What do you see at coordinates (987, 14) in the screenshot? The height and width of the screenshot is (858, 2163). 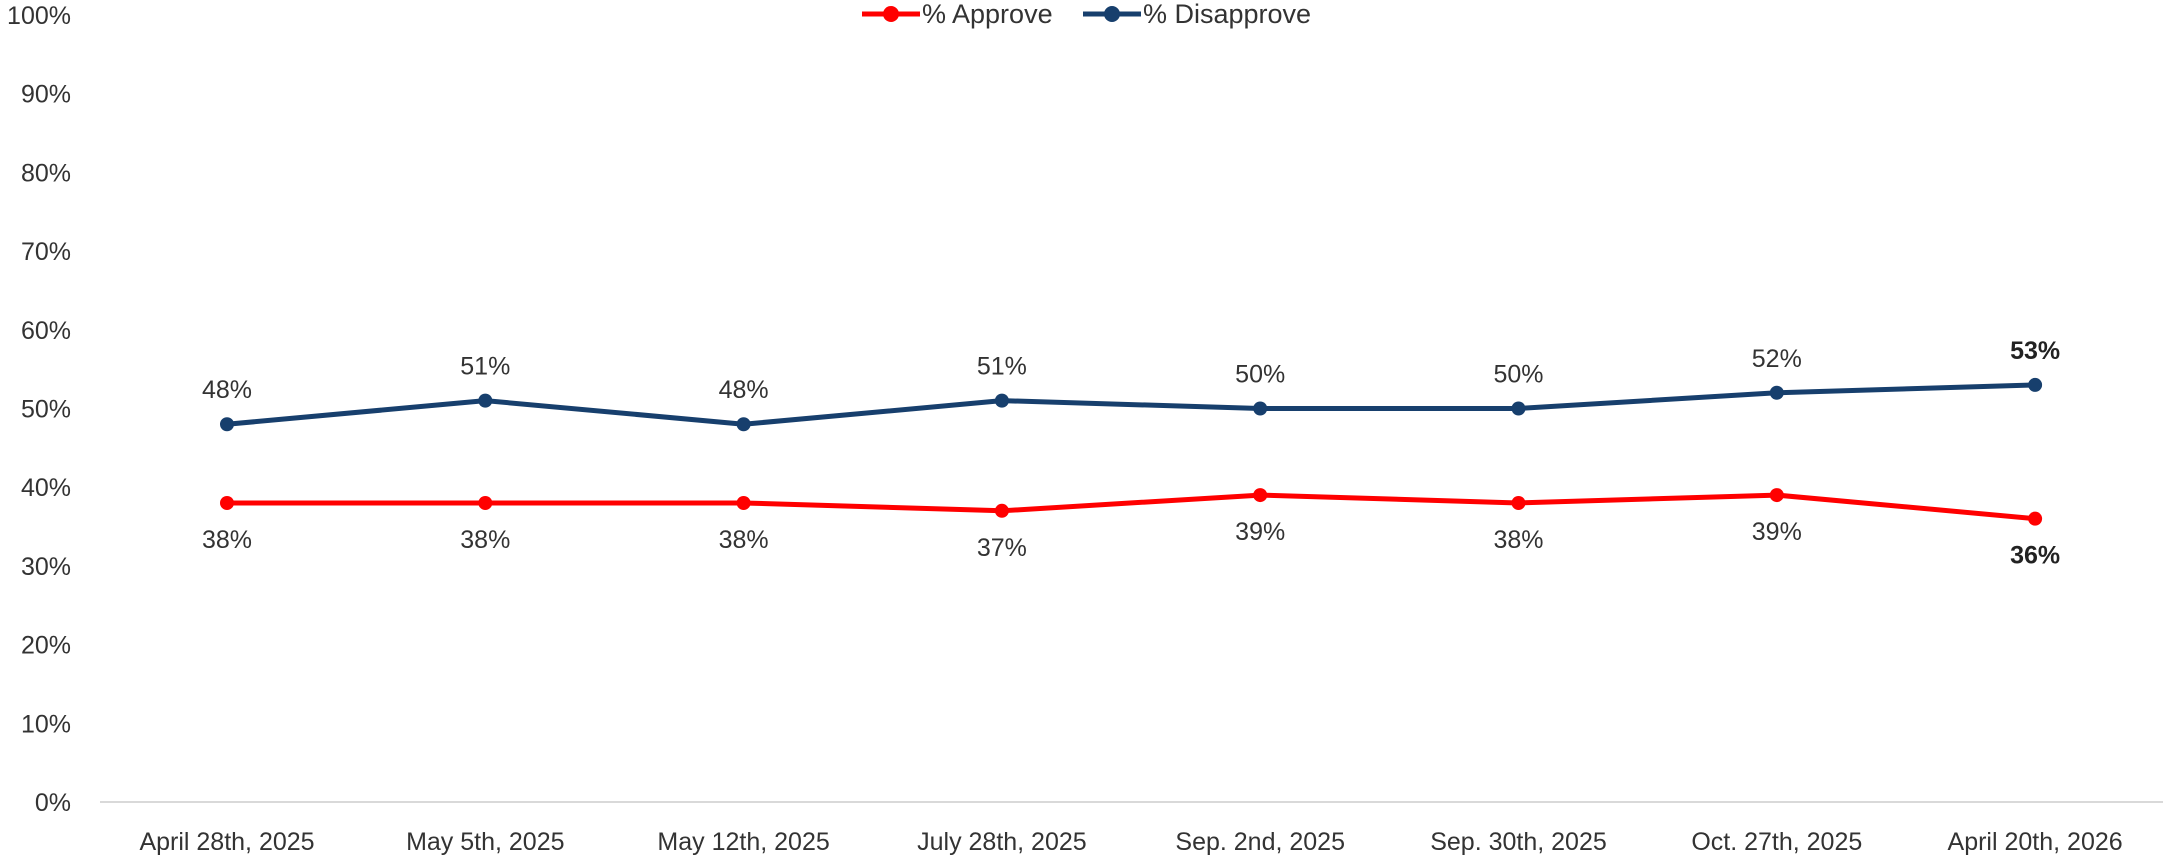 I see `legend-label: % Approve` at bounding box center [987, 14].